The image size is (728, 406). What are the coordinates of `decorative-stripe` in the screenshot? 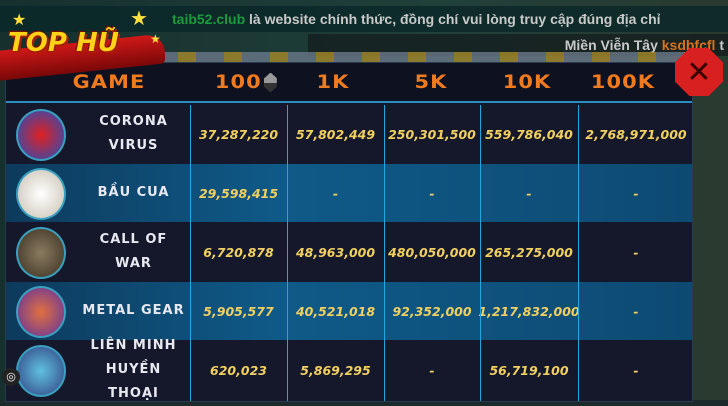 It's located at (420, 58).